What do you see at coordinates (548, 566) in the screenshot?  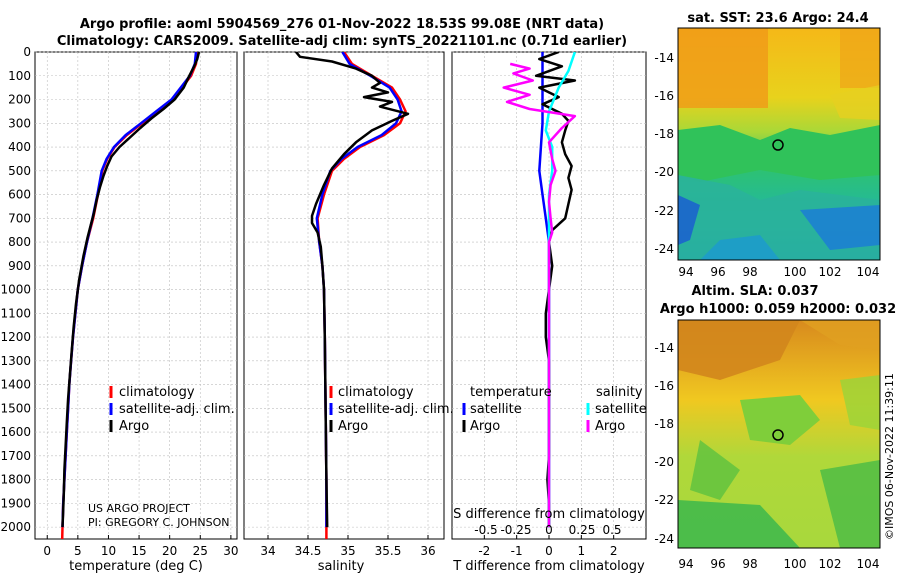 I see `difference-xlabel: T difference from climatology` at bounding box center [548, 566].